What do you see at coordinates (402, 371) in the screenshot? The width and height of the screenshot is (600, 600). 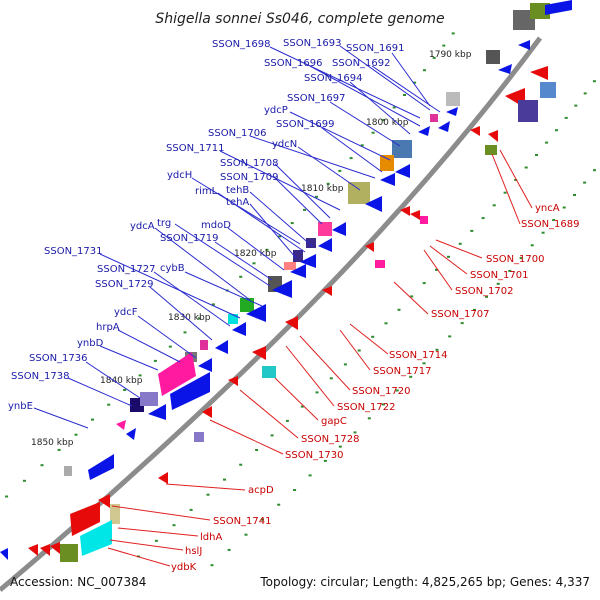 I see `gene-label: SSON_1717` at bounding box center [402, 371].